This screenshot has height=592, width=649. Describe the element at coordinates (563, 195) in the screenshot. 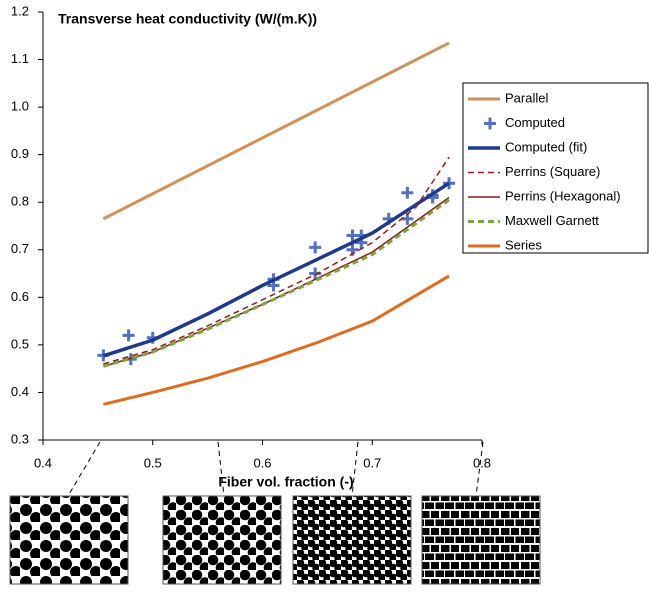

I see `legend-label: Perrins (Hexagonal)` at that location.